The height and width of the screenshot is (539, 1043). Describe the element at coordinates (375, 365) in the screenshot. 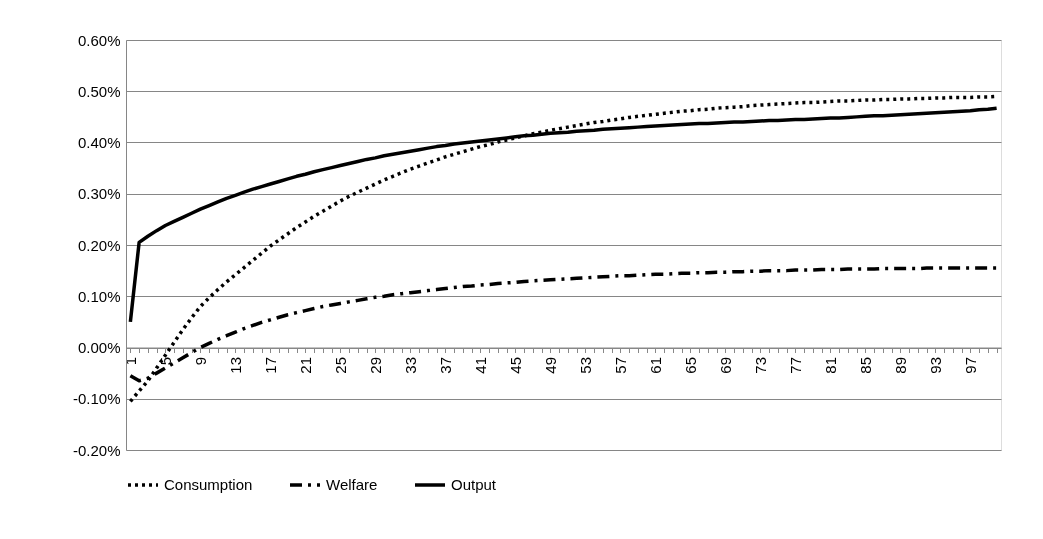

I see `x-tick-label: 29` at that location.